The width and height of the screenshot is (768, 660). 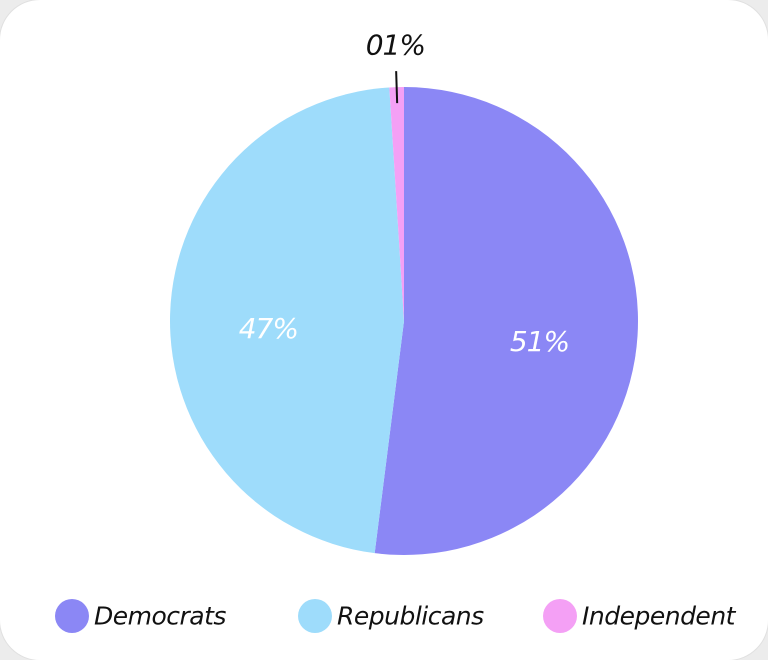 What do you see at coordinates (395, 45) in the screenshot?
I see `data-label-independent: 01%` at bounding box center [395, 45].